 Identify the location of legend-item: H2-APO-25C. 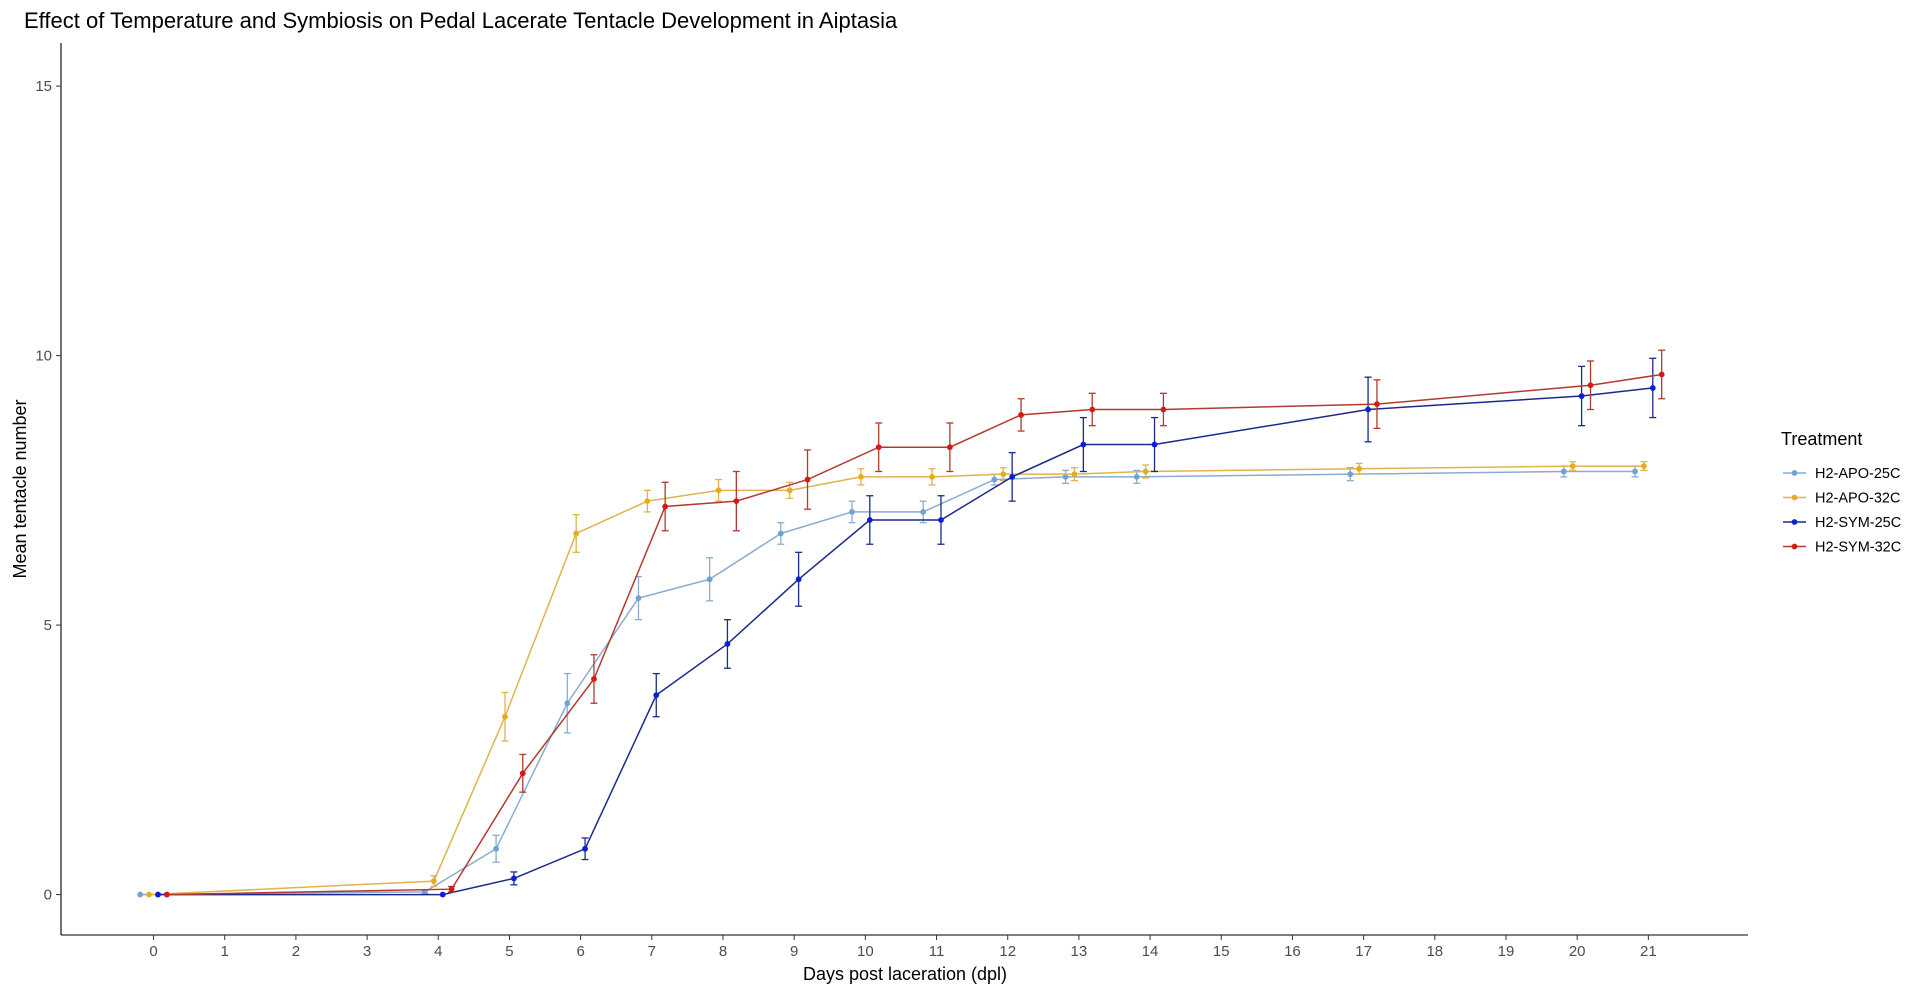
(1841, 474).